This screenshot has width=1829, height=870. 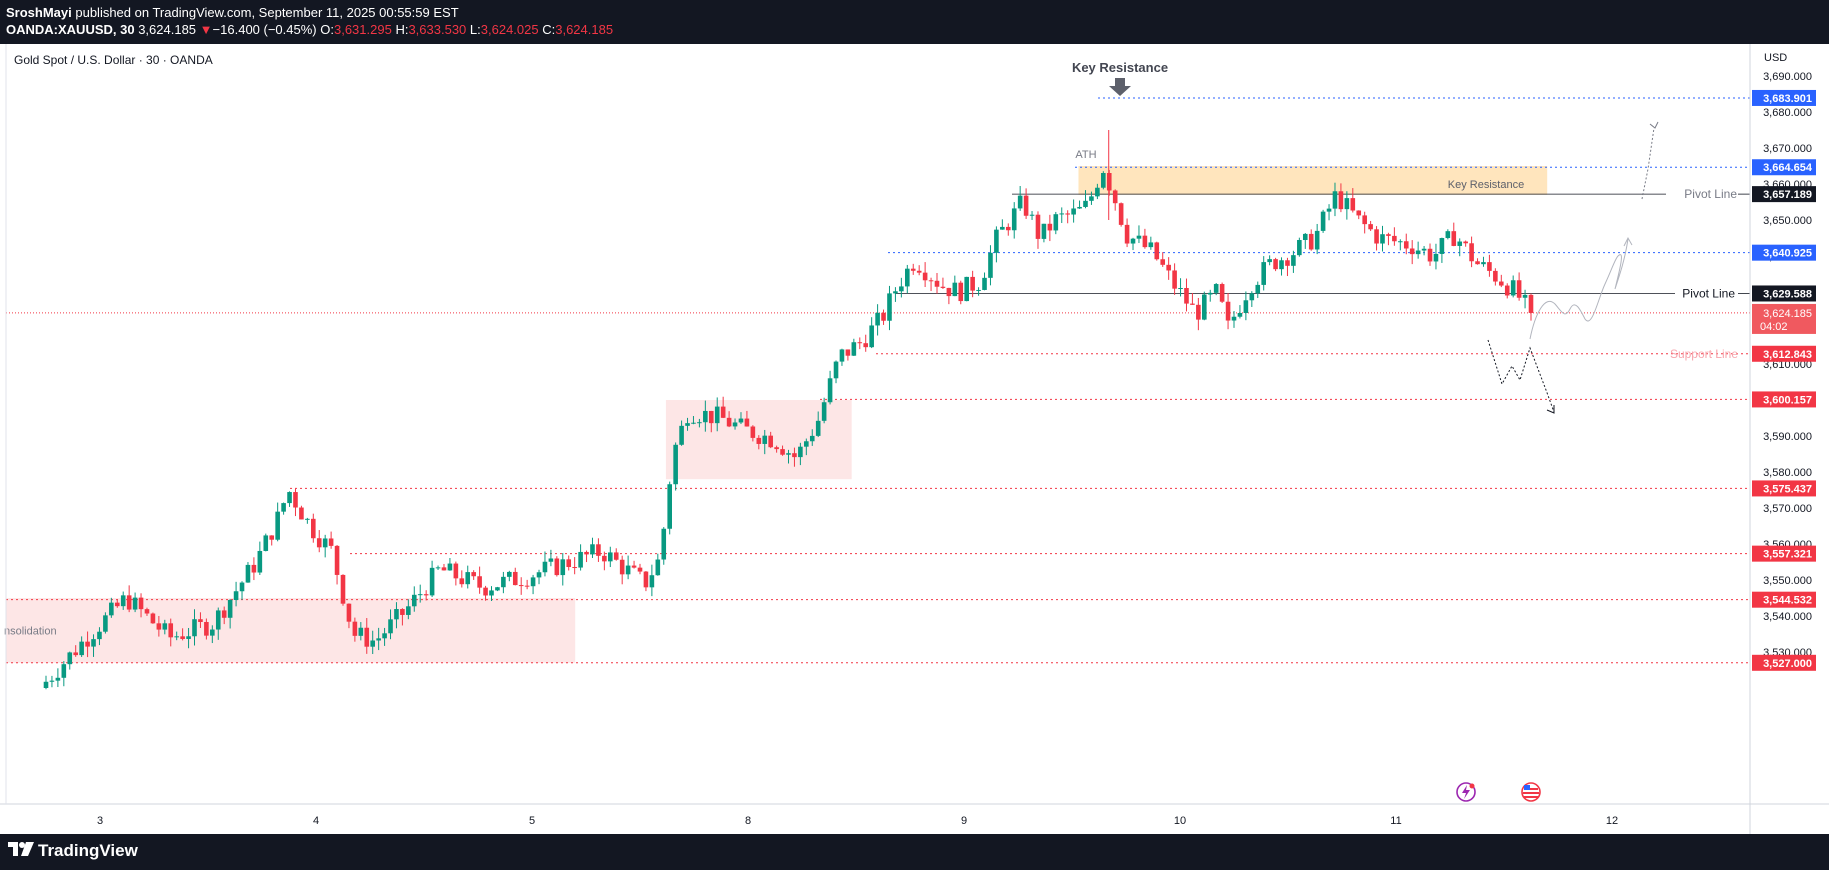 I want to click on price-tag: 3,575.437, so click(x=1787, y=489).